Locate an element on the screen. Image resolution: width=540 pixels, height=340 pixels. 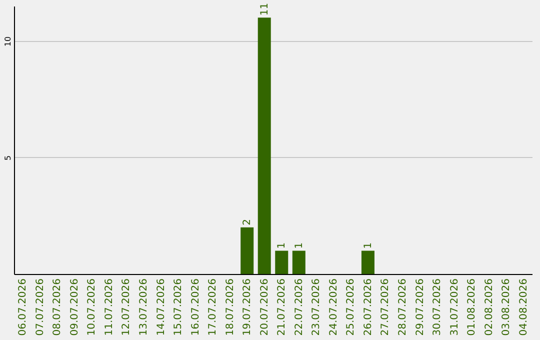
x-tick-label: 31.07.2026 is located at coordinates (454, 307).